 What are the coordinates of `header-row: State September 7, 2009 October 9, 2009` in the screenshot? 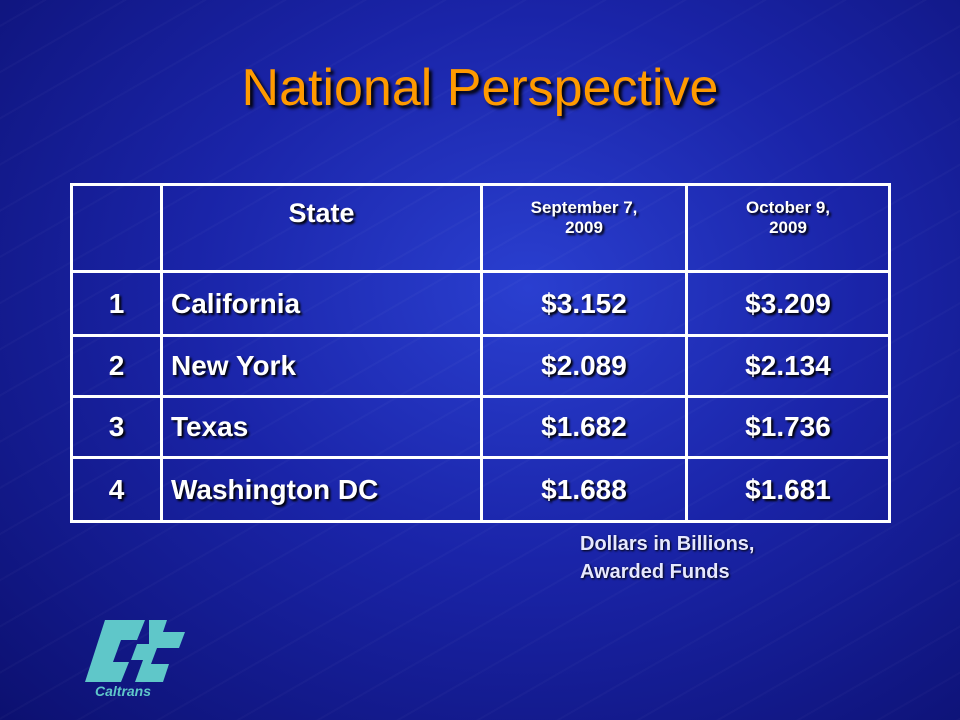 It's located at (480, 228).